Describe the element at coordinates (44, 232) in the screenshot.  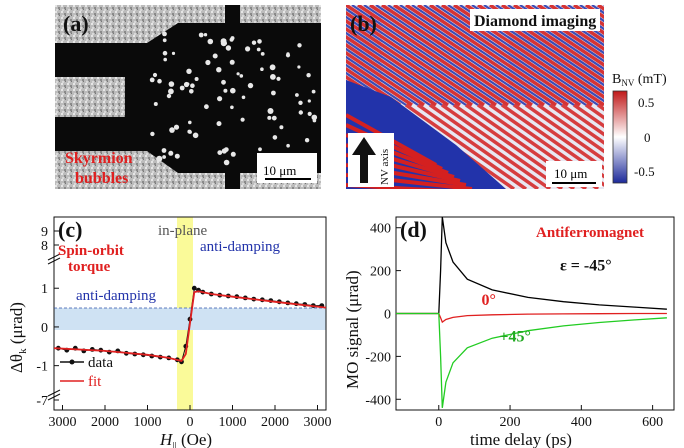
I see `y-tick-label: 9` at that location.